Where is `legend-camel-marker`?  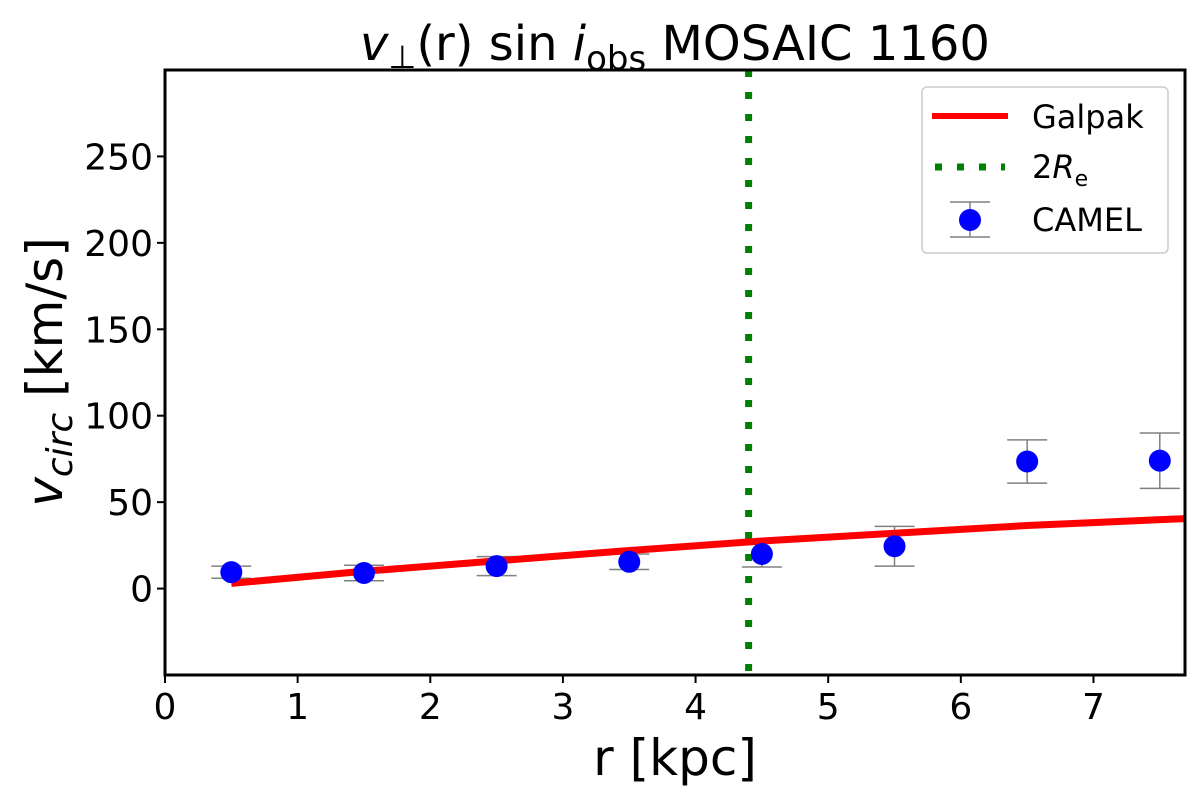
legend-camel-marker is located at coordinates (970, 220).